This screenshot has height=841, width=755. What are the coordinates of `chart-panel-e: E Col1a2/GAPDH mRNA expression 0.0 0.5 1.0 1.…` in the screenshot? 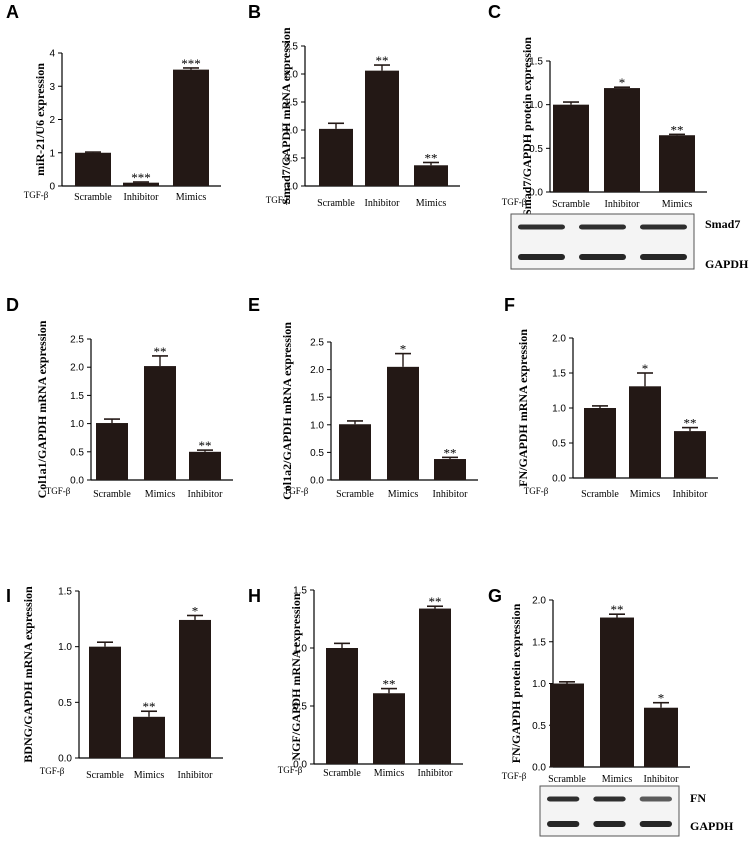 It's located at (363, 397).